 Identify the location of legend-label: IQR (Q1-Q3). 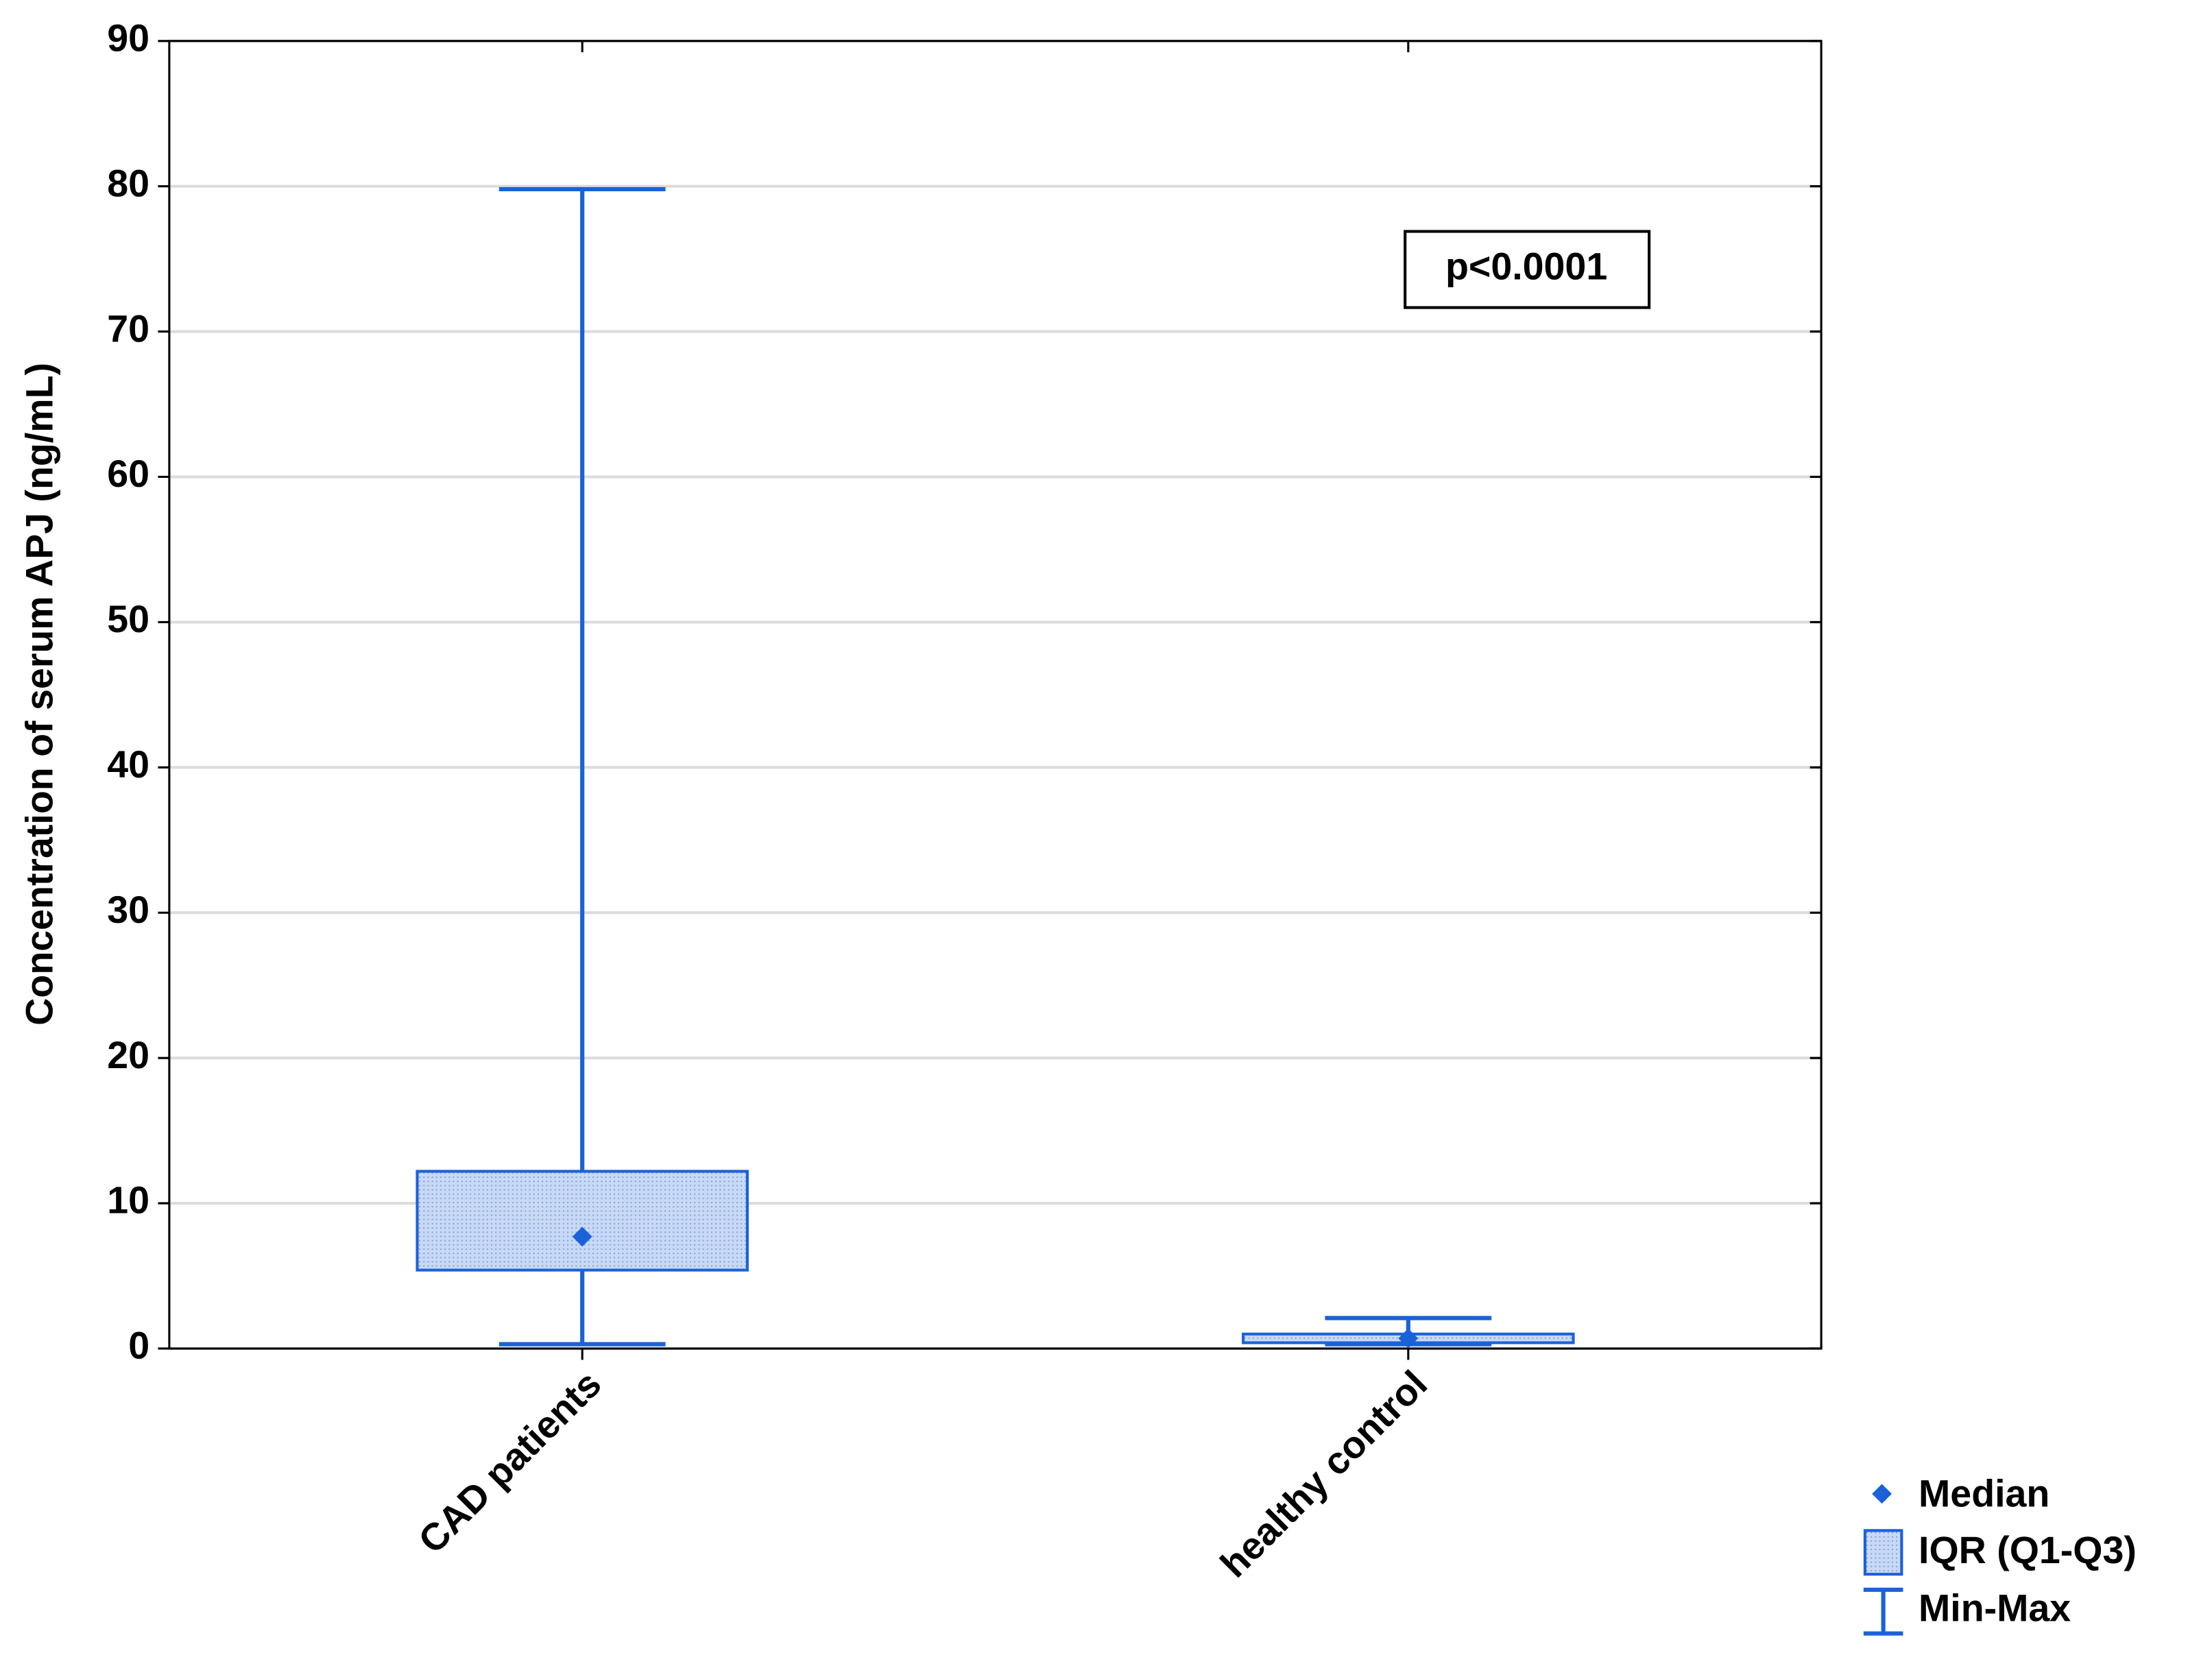
(2028, 1550).